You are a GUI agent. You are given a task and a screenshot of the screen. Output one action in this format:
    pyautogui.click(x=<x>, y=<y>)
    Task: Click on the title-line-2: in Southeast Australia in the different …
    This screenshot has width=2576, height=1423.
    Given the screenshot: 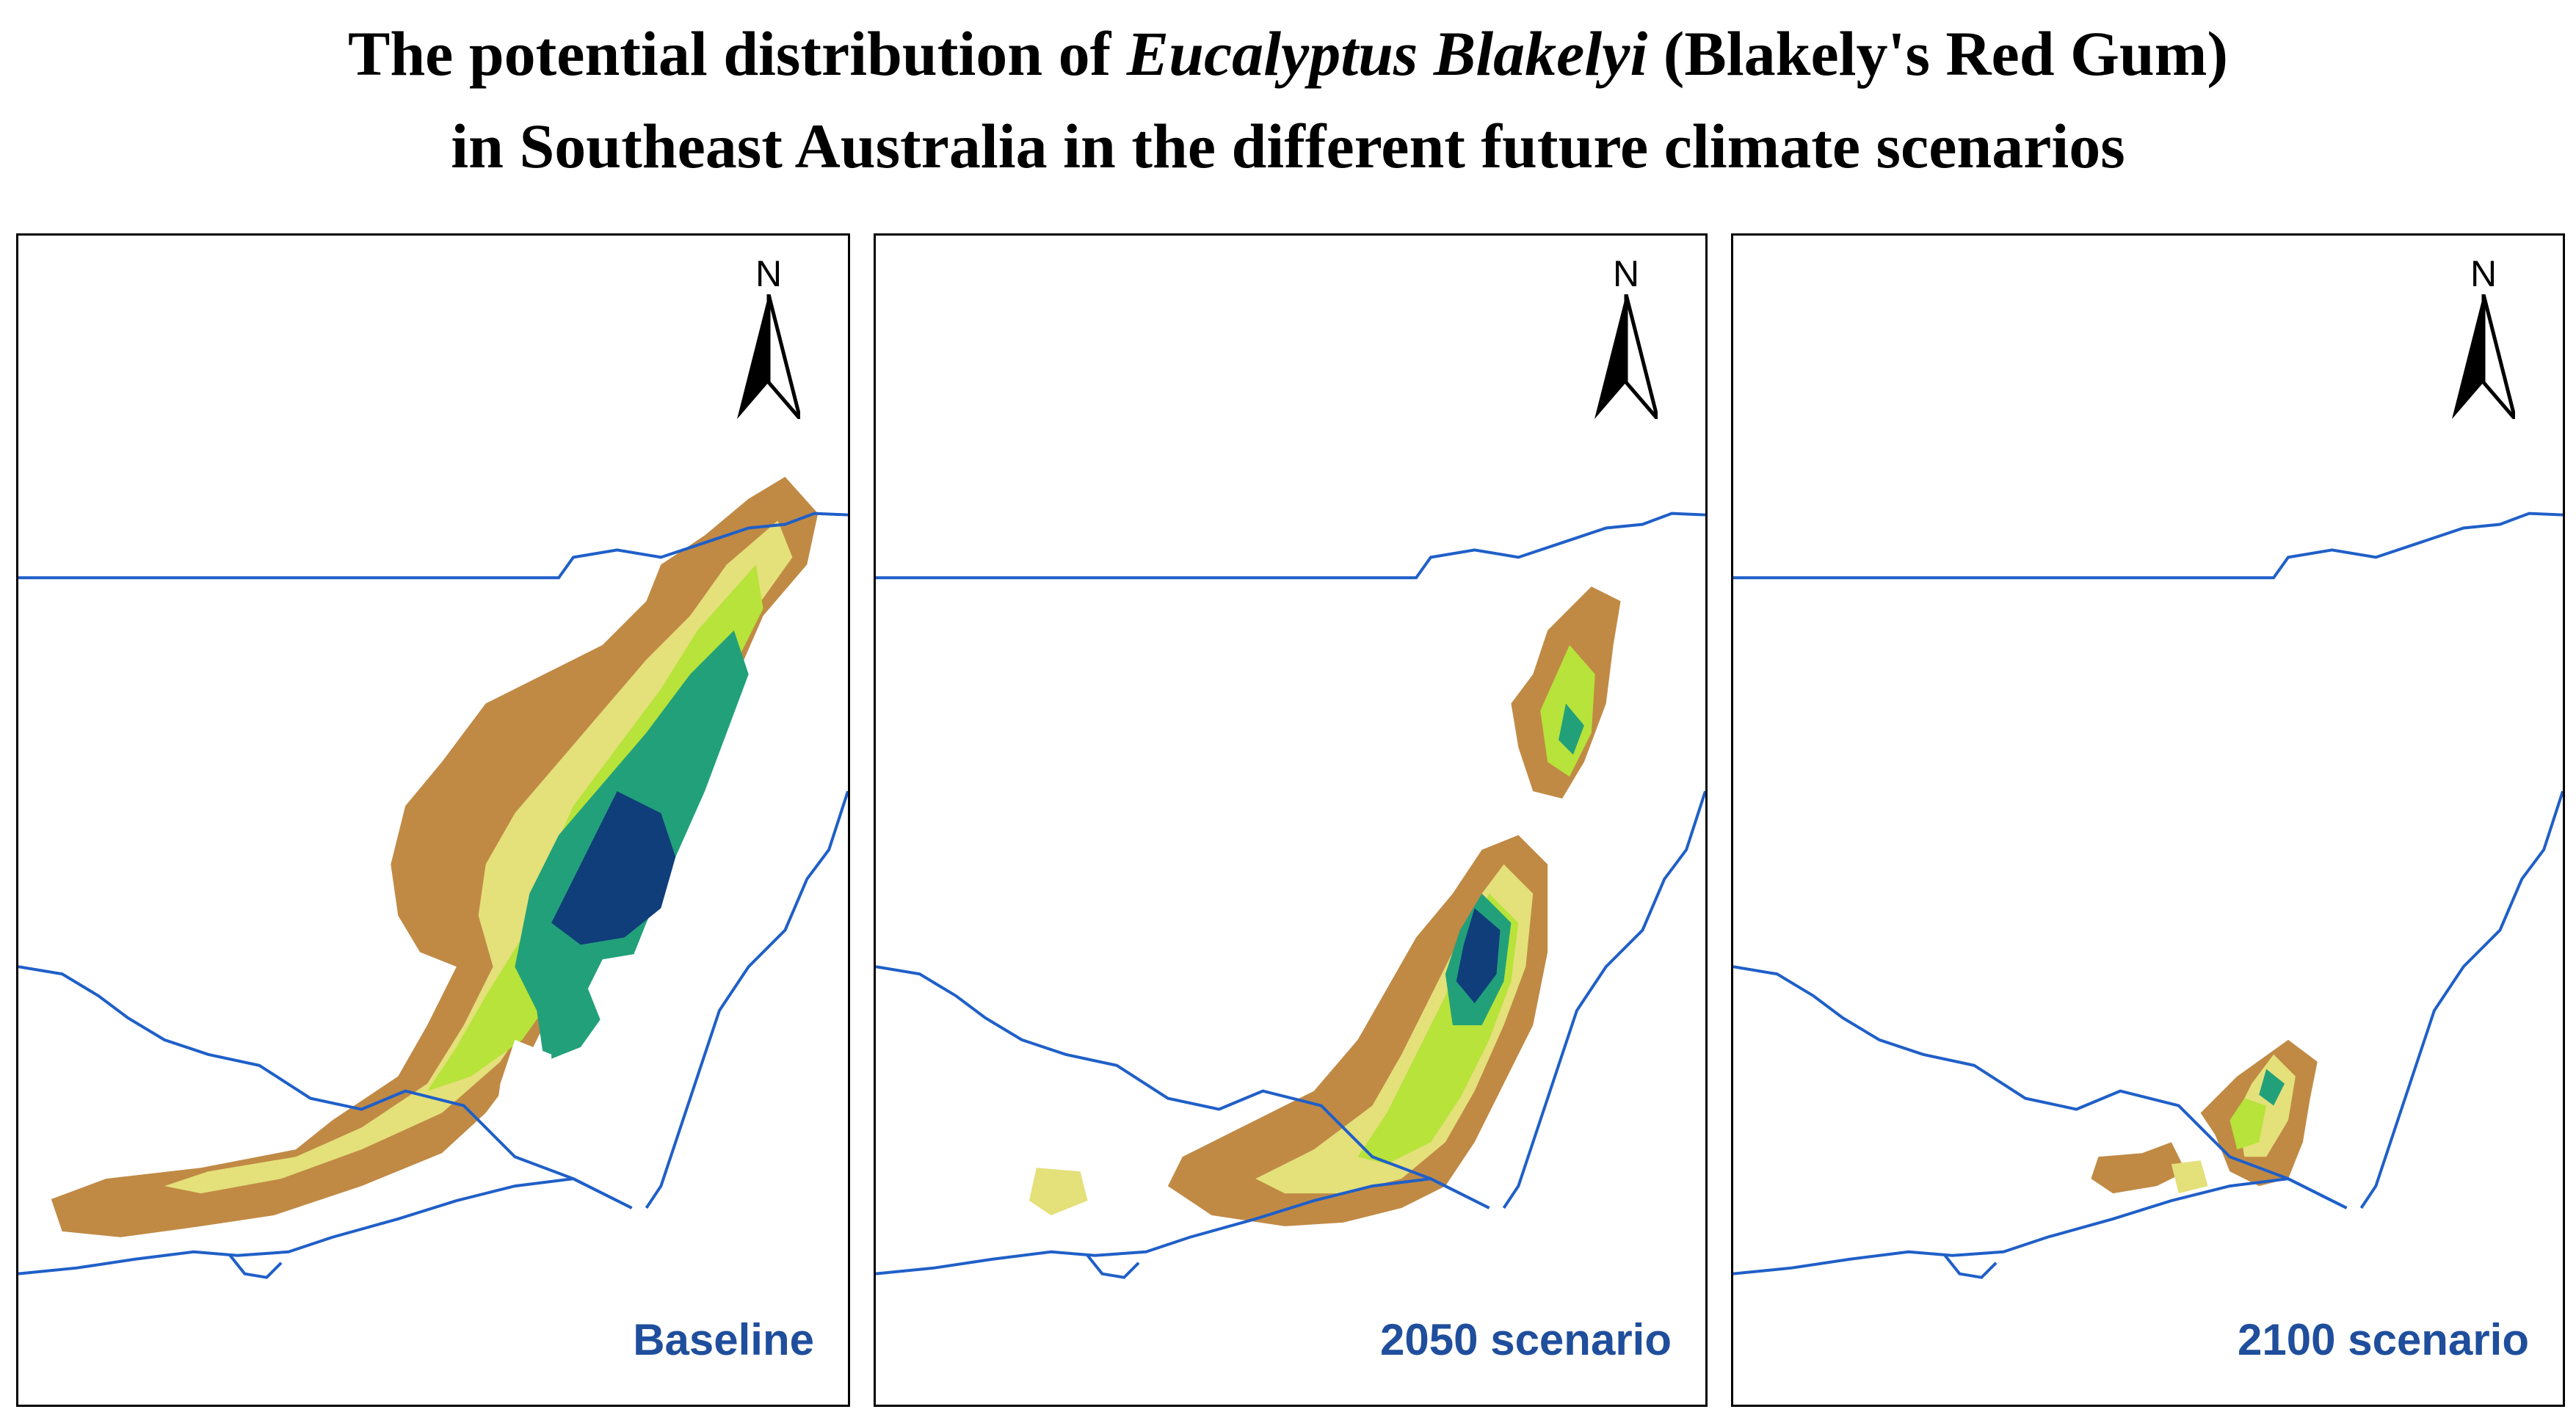 What is the action you would take?
    pyautogui.click(x=1288, y=146)
    